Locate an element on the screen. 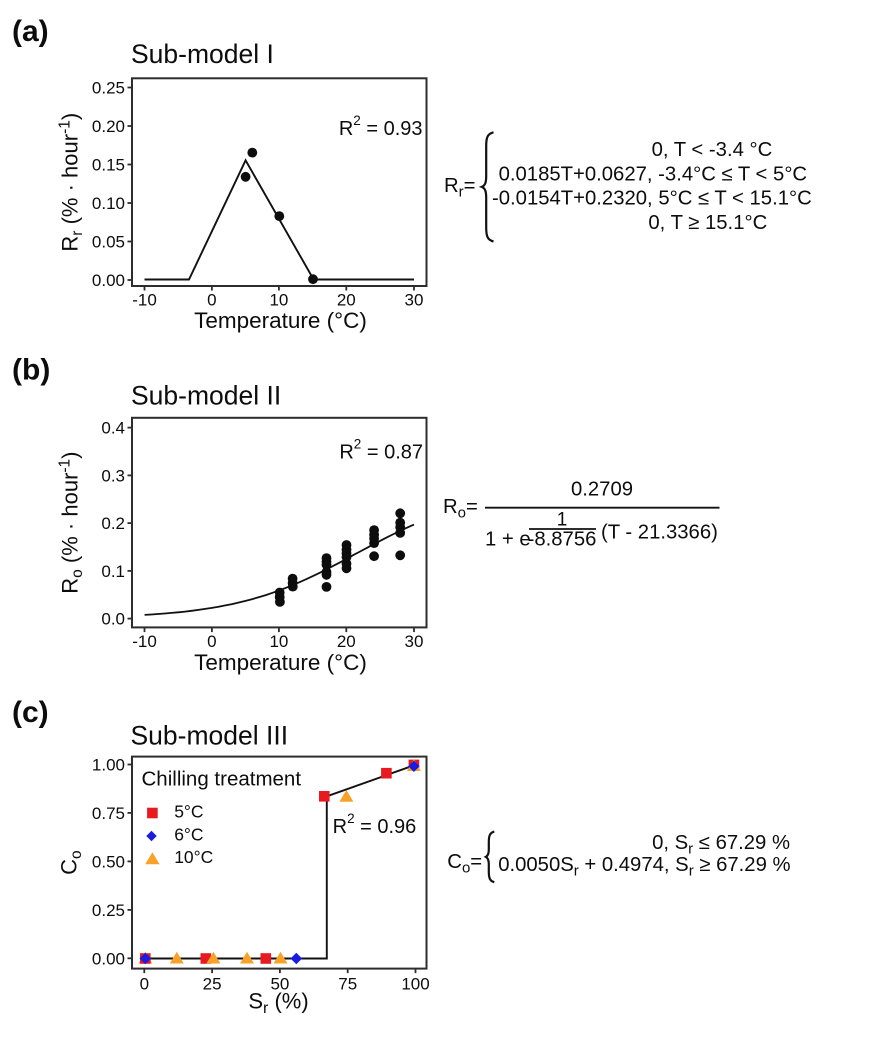 The image size is (885, 1037). svg-text: Sr (%) is located at coordinates (278, 1002).